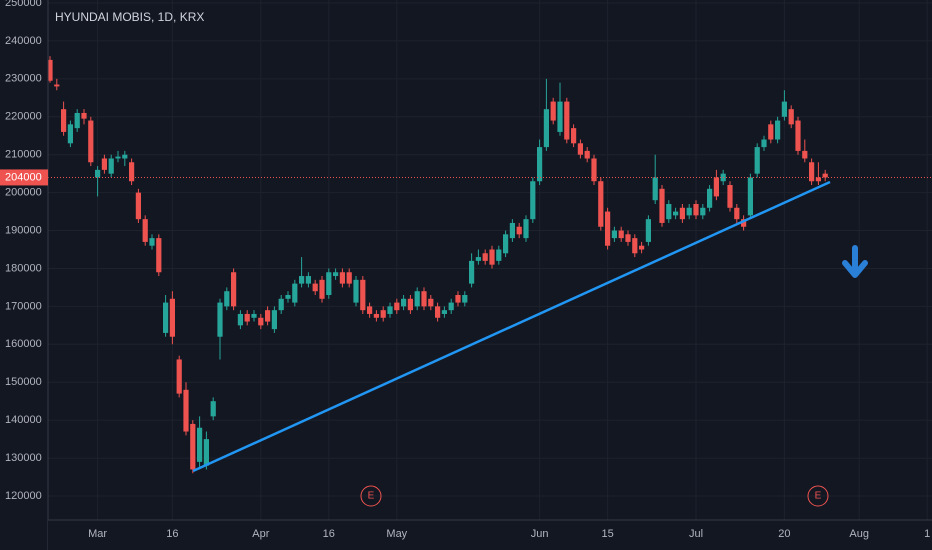 This screenshot has height=550, width=932. Describe the element at coordinates (23, 382) in the screenshot. I see `y-tick-label: 150000` at that location.